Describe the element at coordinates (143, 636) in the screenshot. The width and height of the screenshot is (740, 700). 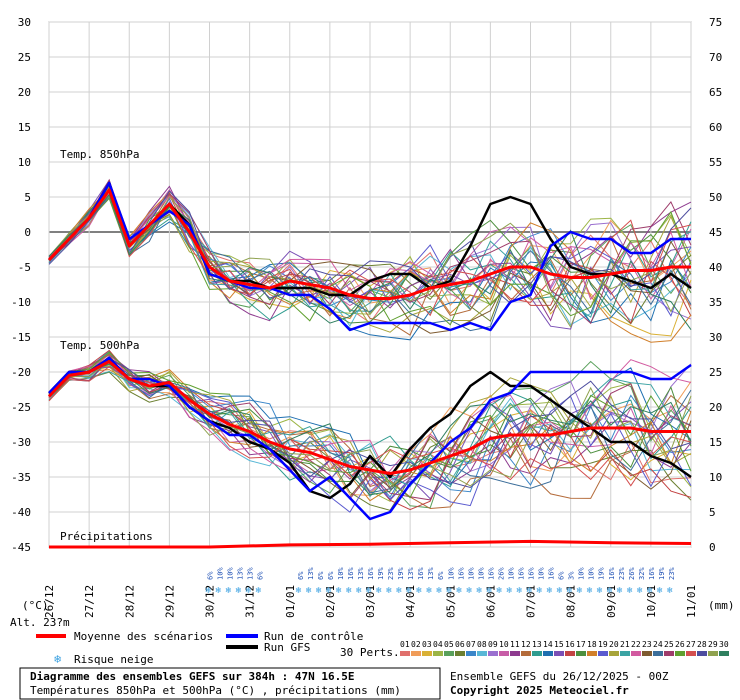
I see `legend-mean-label: Moyenne des scénarios` at that location.